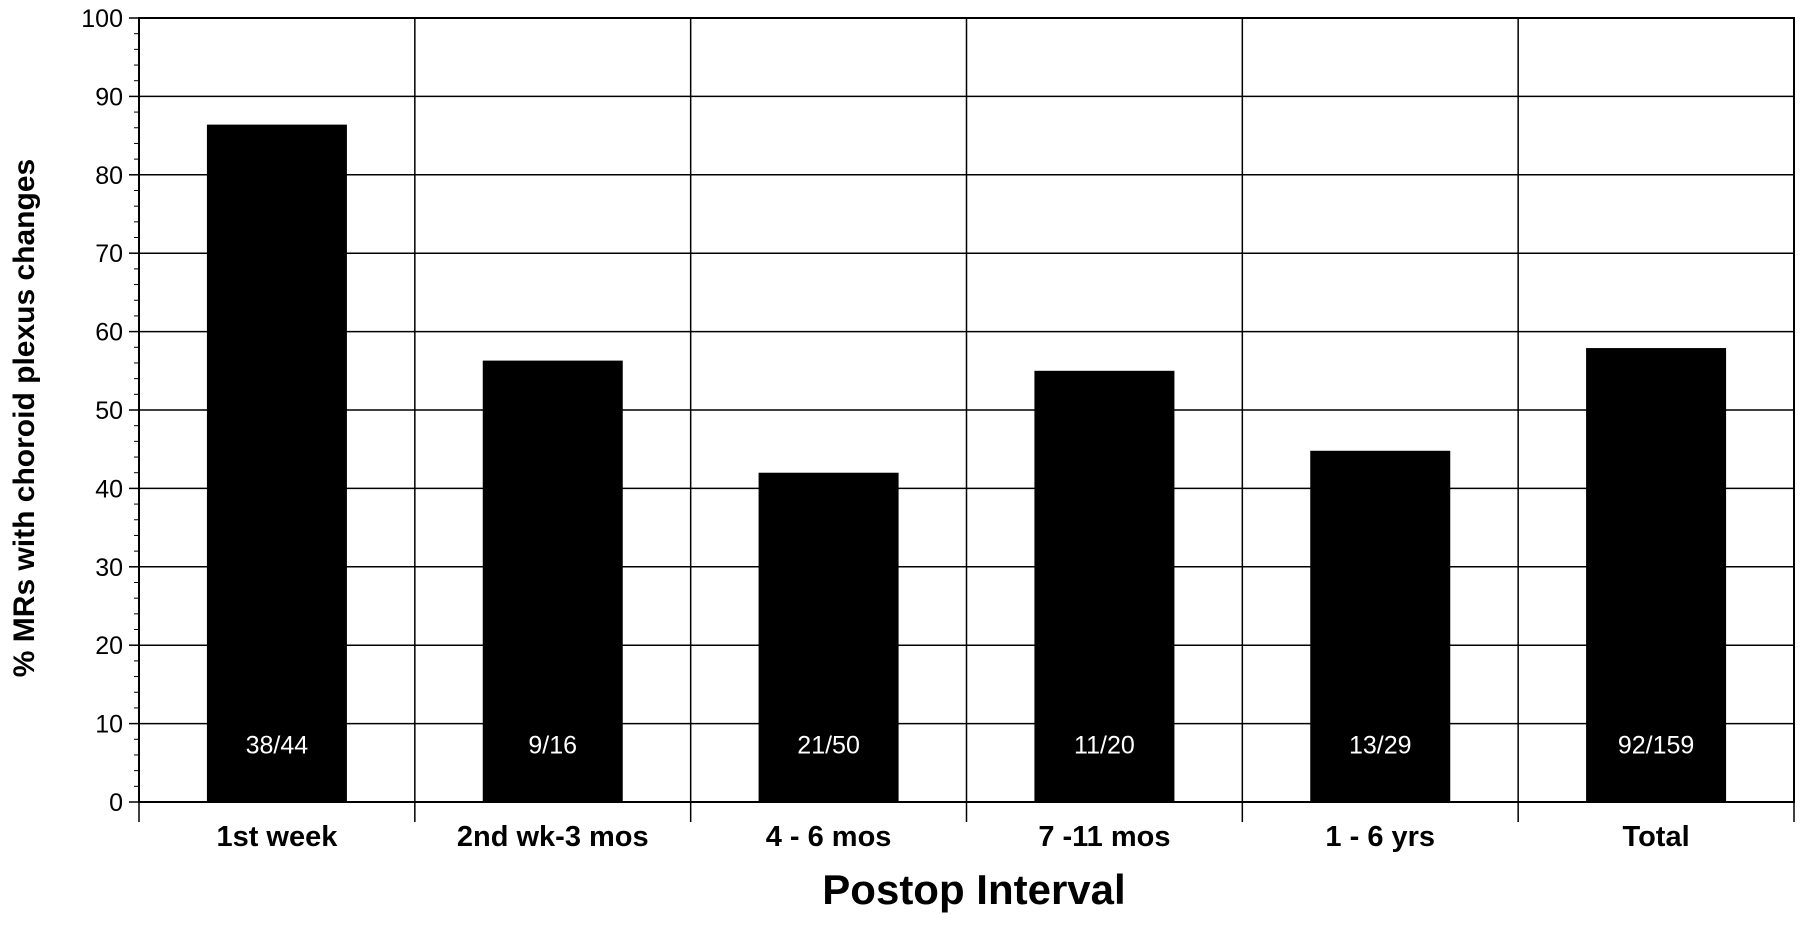  I want to click on bar-data-label: 38/44, so click(277, 745).